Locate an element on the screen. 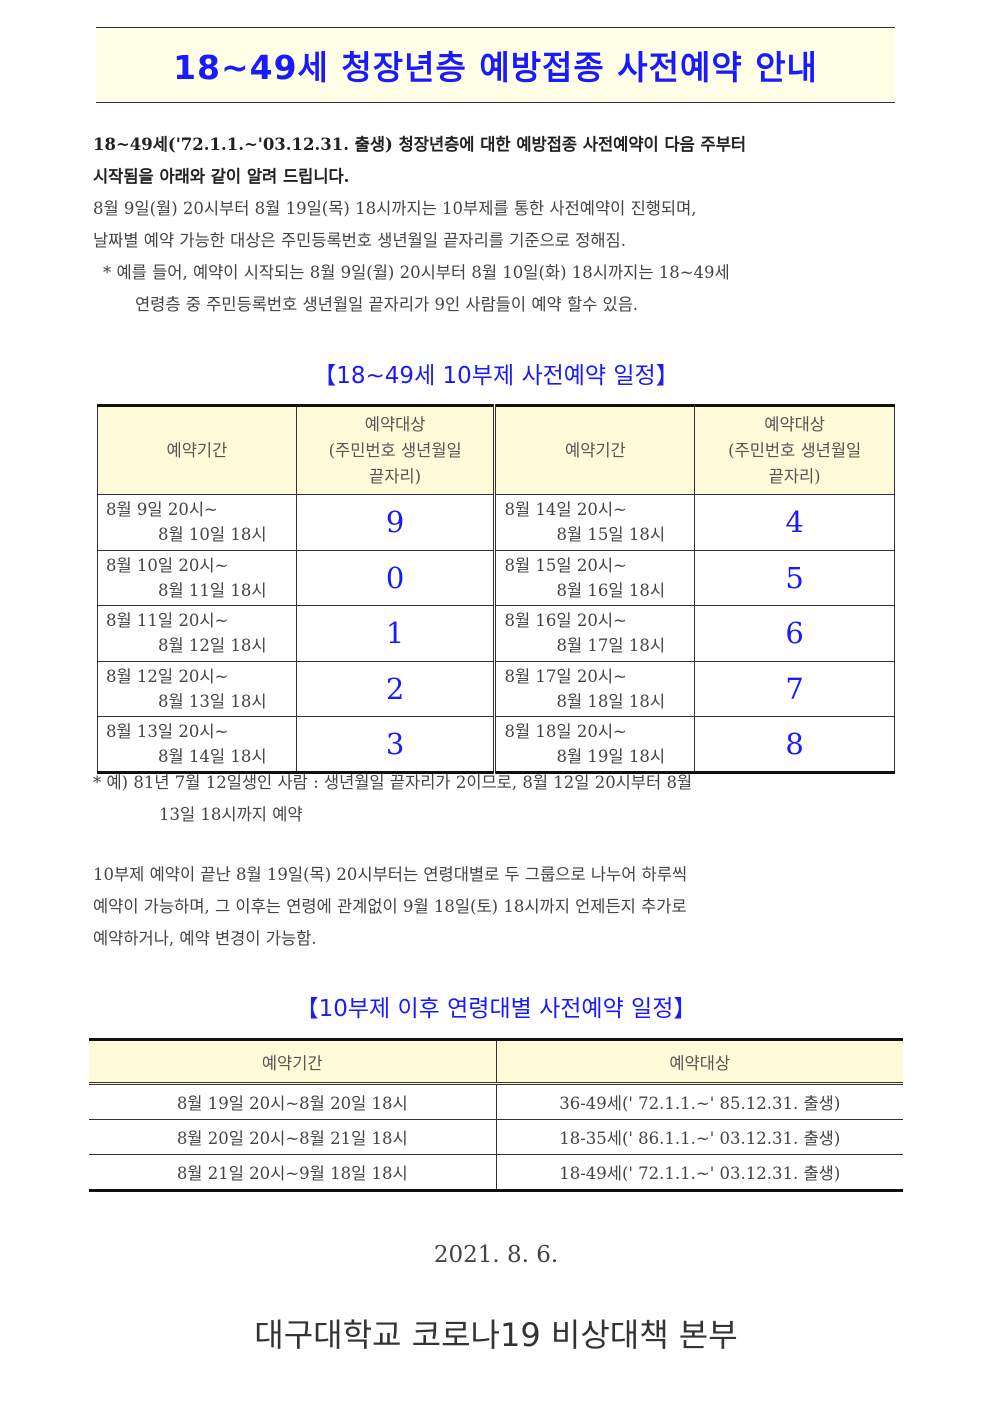  digit-cell: 4 is located at coordinates (794, 522).